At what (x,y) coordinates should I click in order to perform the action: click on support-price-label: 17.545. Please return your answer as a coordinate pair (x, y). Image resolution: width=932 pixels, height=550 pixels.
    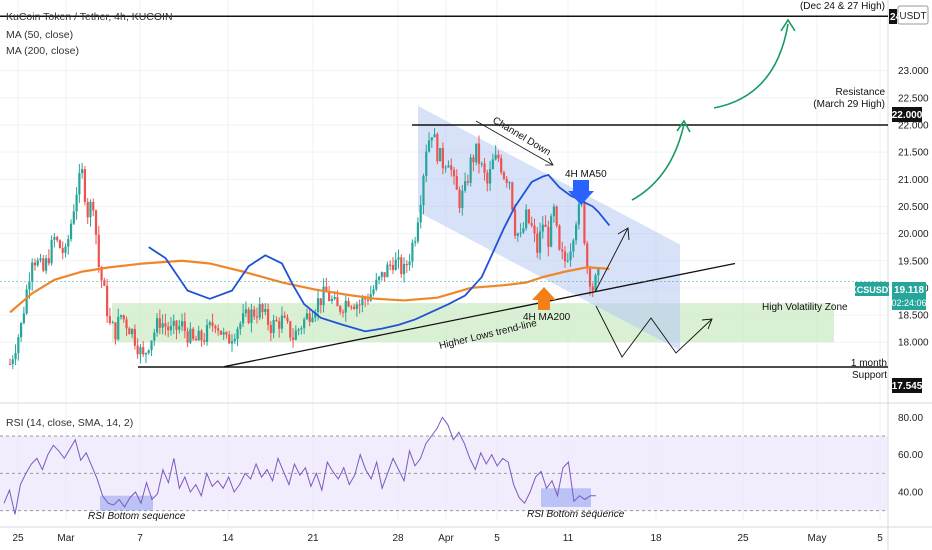
    Looking at the image, I should click on (907, 386).